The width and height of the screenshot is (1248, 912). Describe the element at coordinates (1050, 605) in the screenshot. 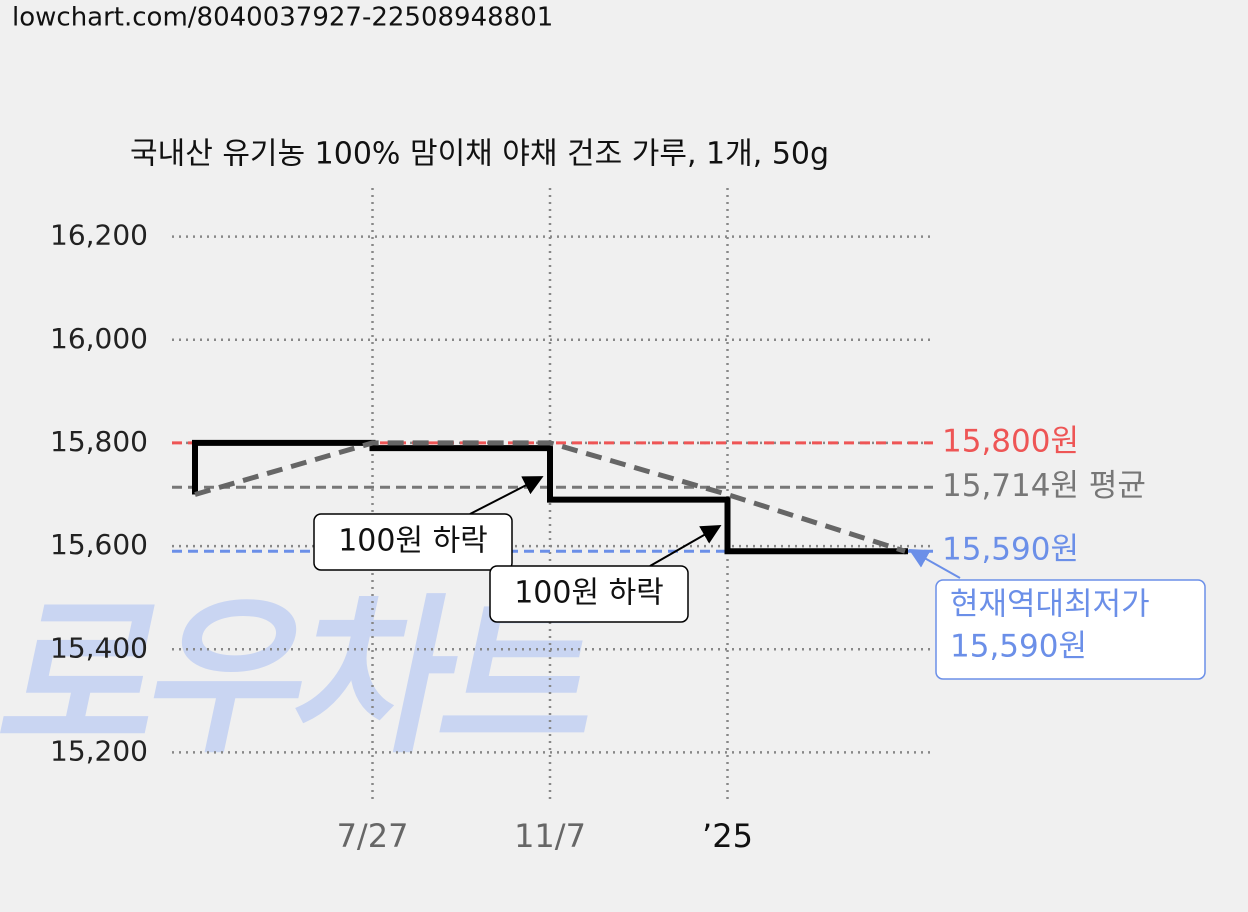

I see `callout-text: 현재역대최저가` at that location.